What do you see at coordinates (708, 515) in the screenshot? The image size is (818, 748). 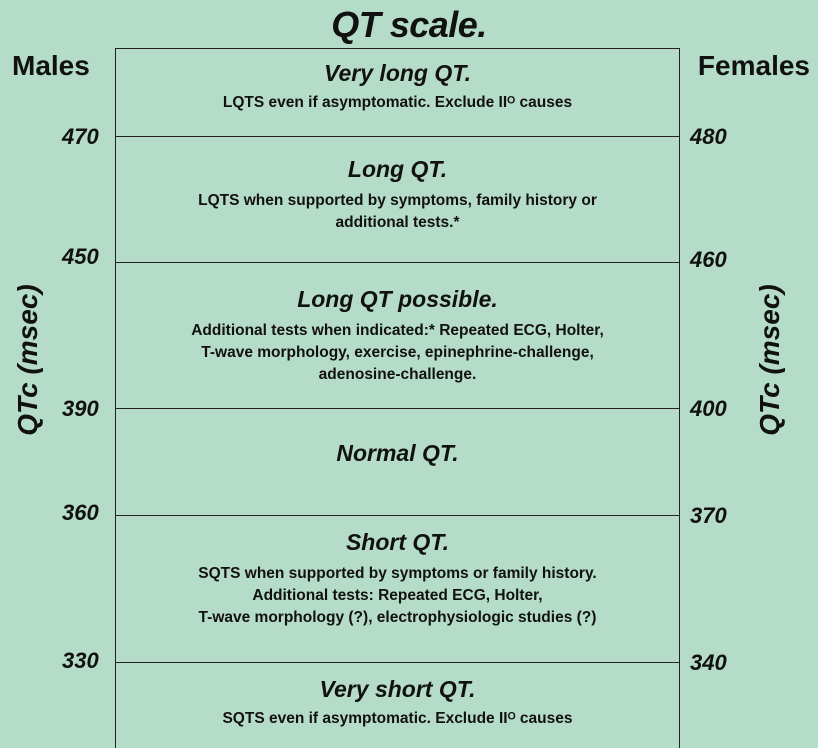 I see `female-threshold-4: 370` at bounding box center [708, 515].